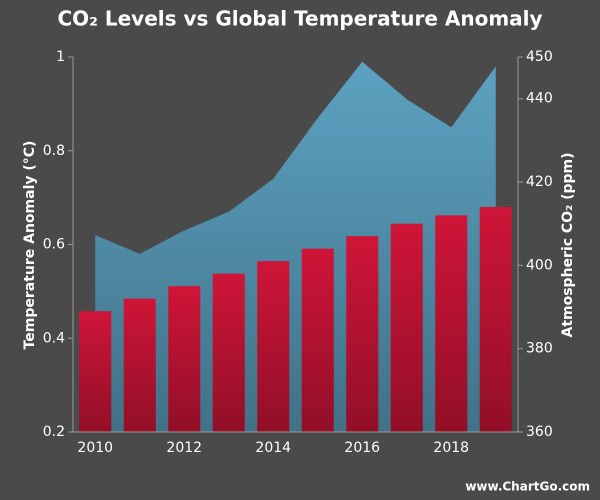 The width and height of the screenshot is (600, 500). I want to click on y-tick-label: 0.2, so click(54, 432).